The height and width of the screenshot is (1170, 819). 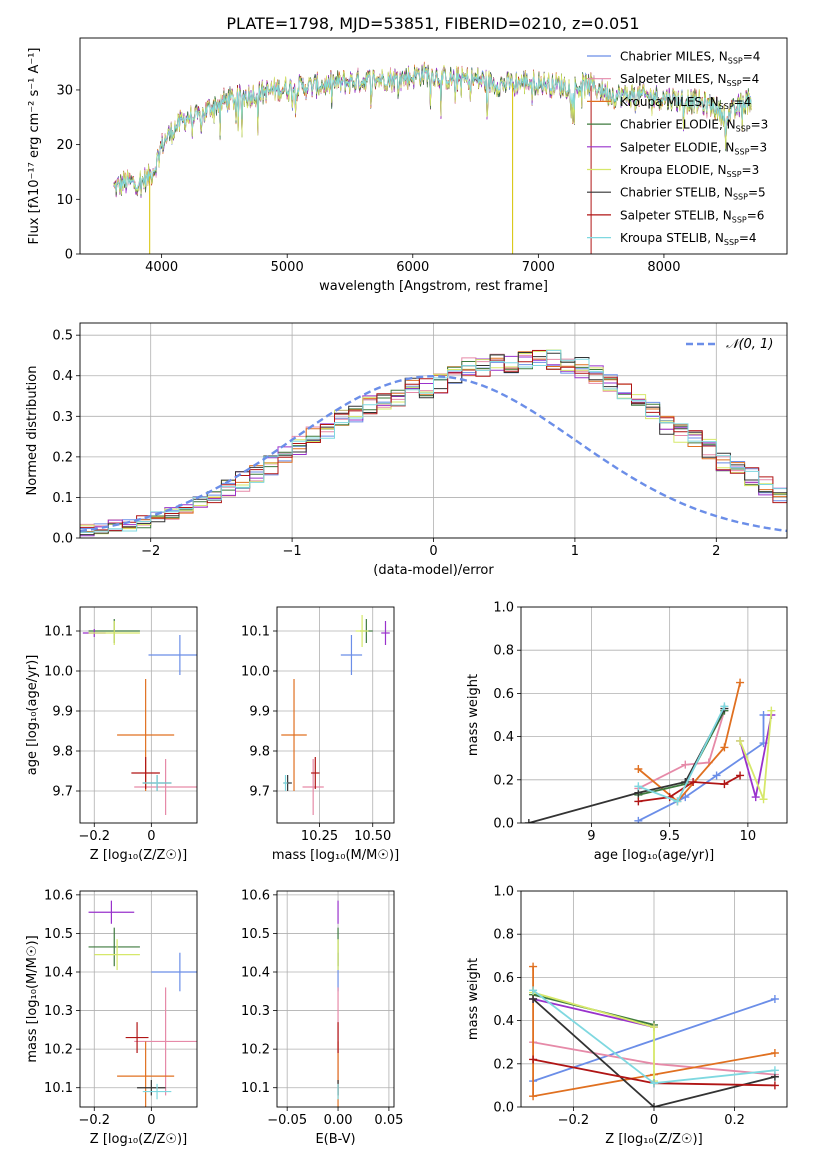 I want to click on y-tick-label: 9.9, so click(x=62, y=712).